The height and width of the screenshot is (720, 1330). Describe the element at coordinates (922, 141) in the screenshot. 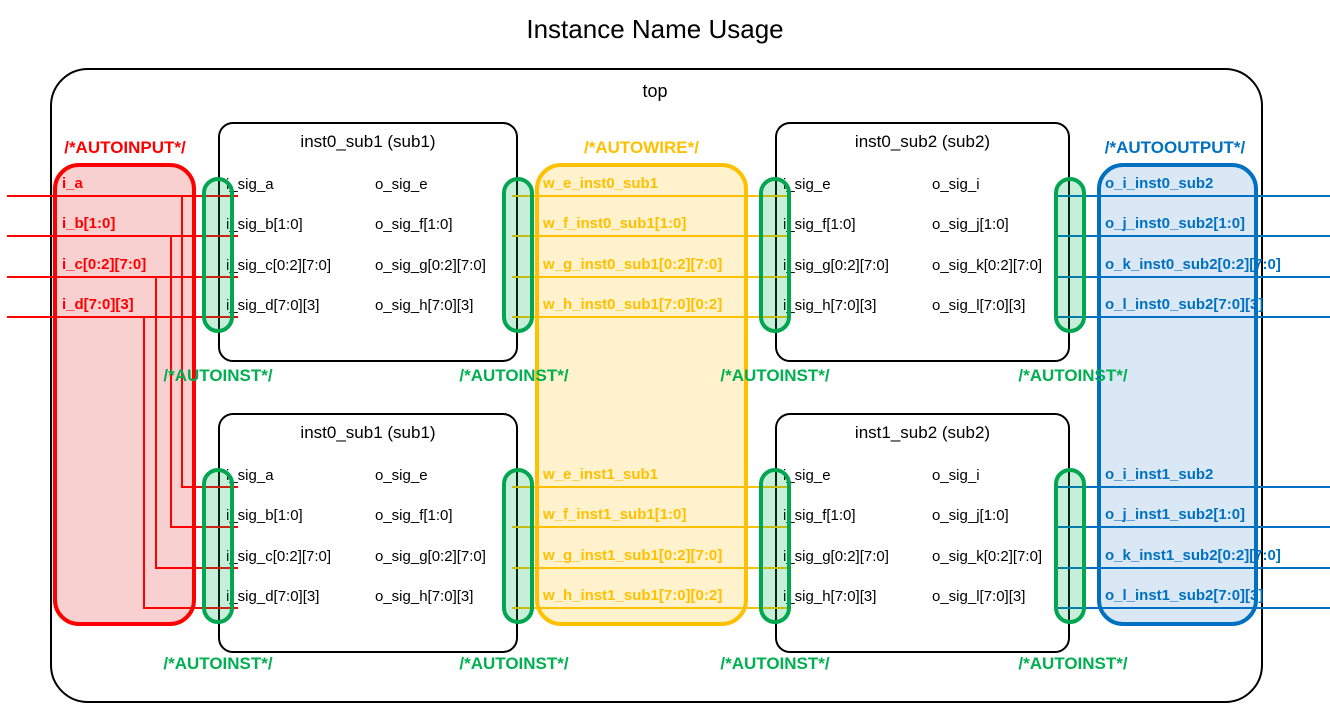

I see `module-title: inst0_sub2 (sub2)` at that location.